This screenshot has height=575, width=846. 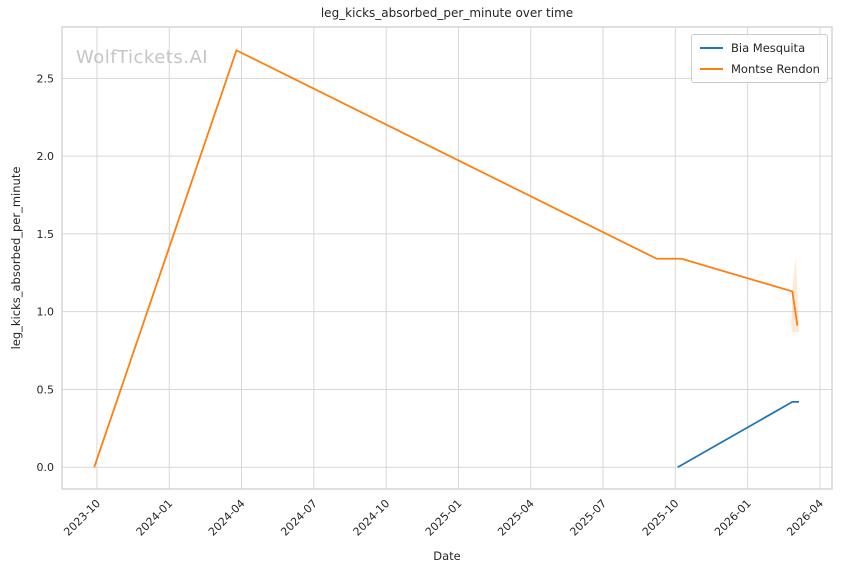 What do you see at coordinates (805, 518) in the screenshot?
I see `x-tick-label: 2026-04` at bounding box center [805, 518].